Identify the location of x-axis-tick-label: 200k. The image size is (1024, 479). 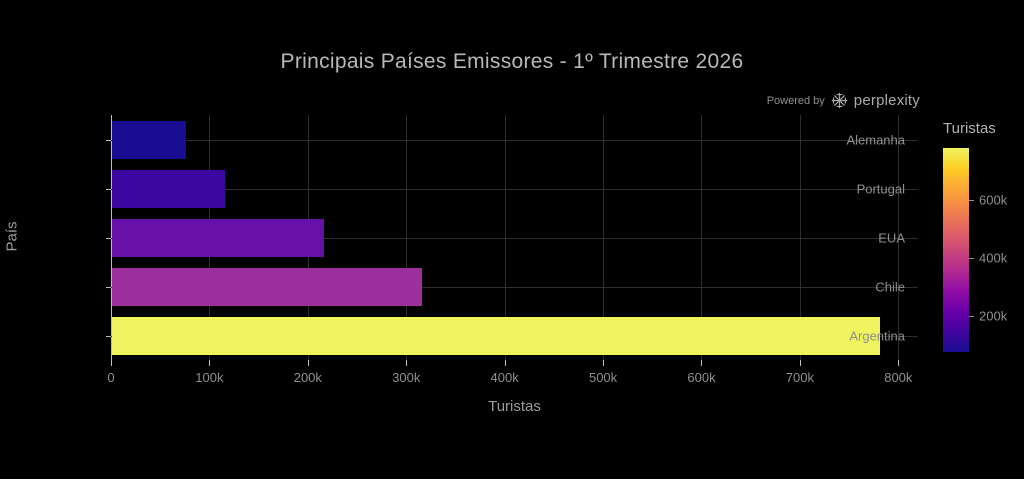
(307, 377).